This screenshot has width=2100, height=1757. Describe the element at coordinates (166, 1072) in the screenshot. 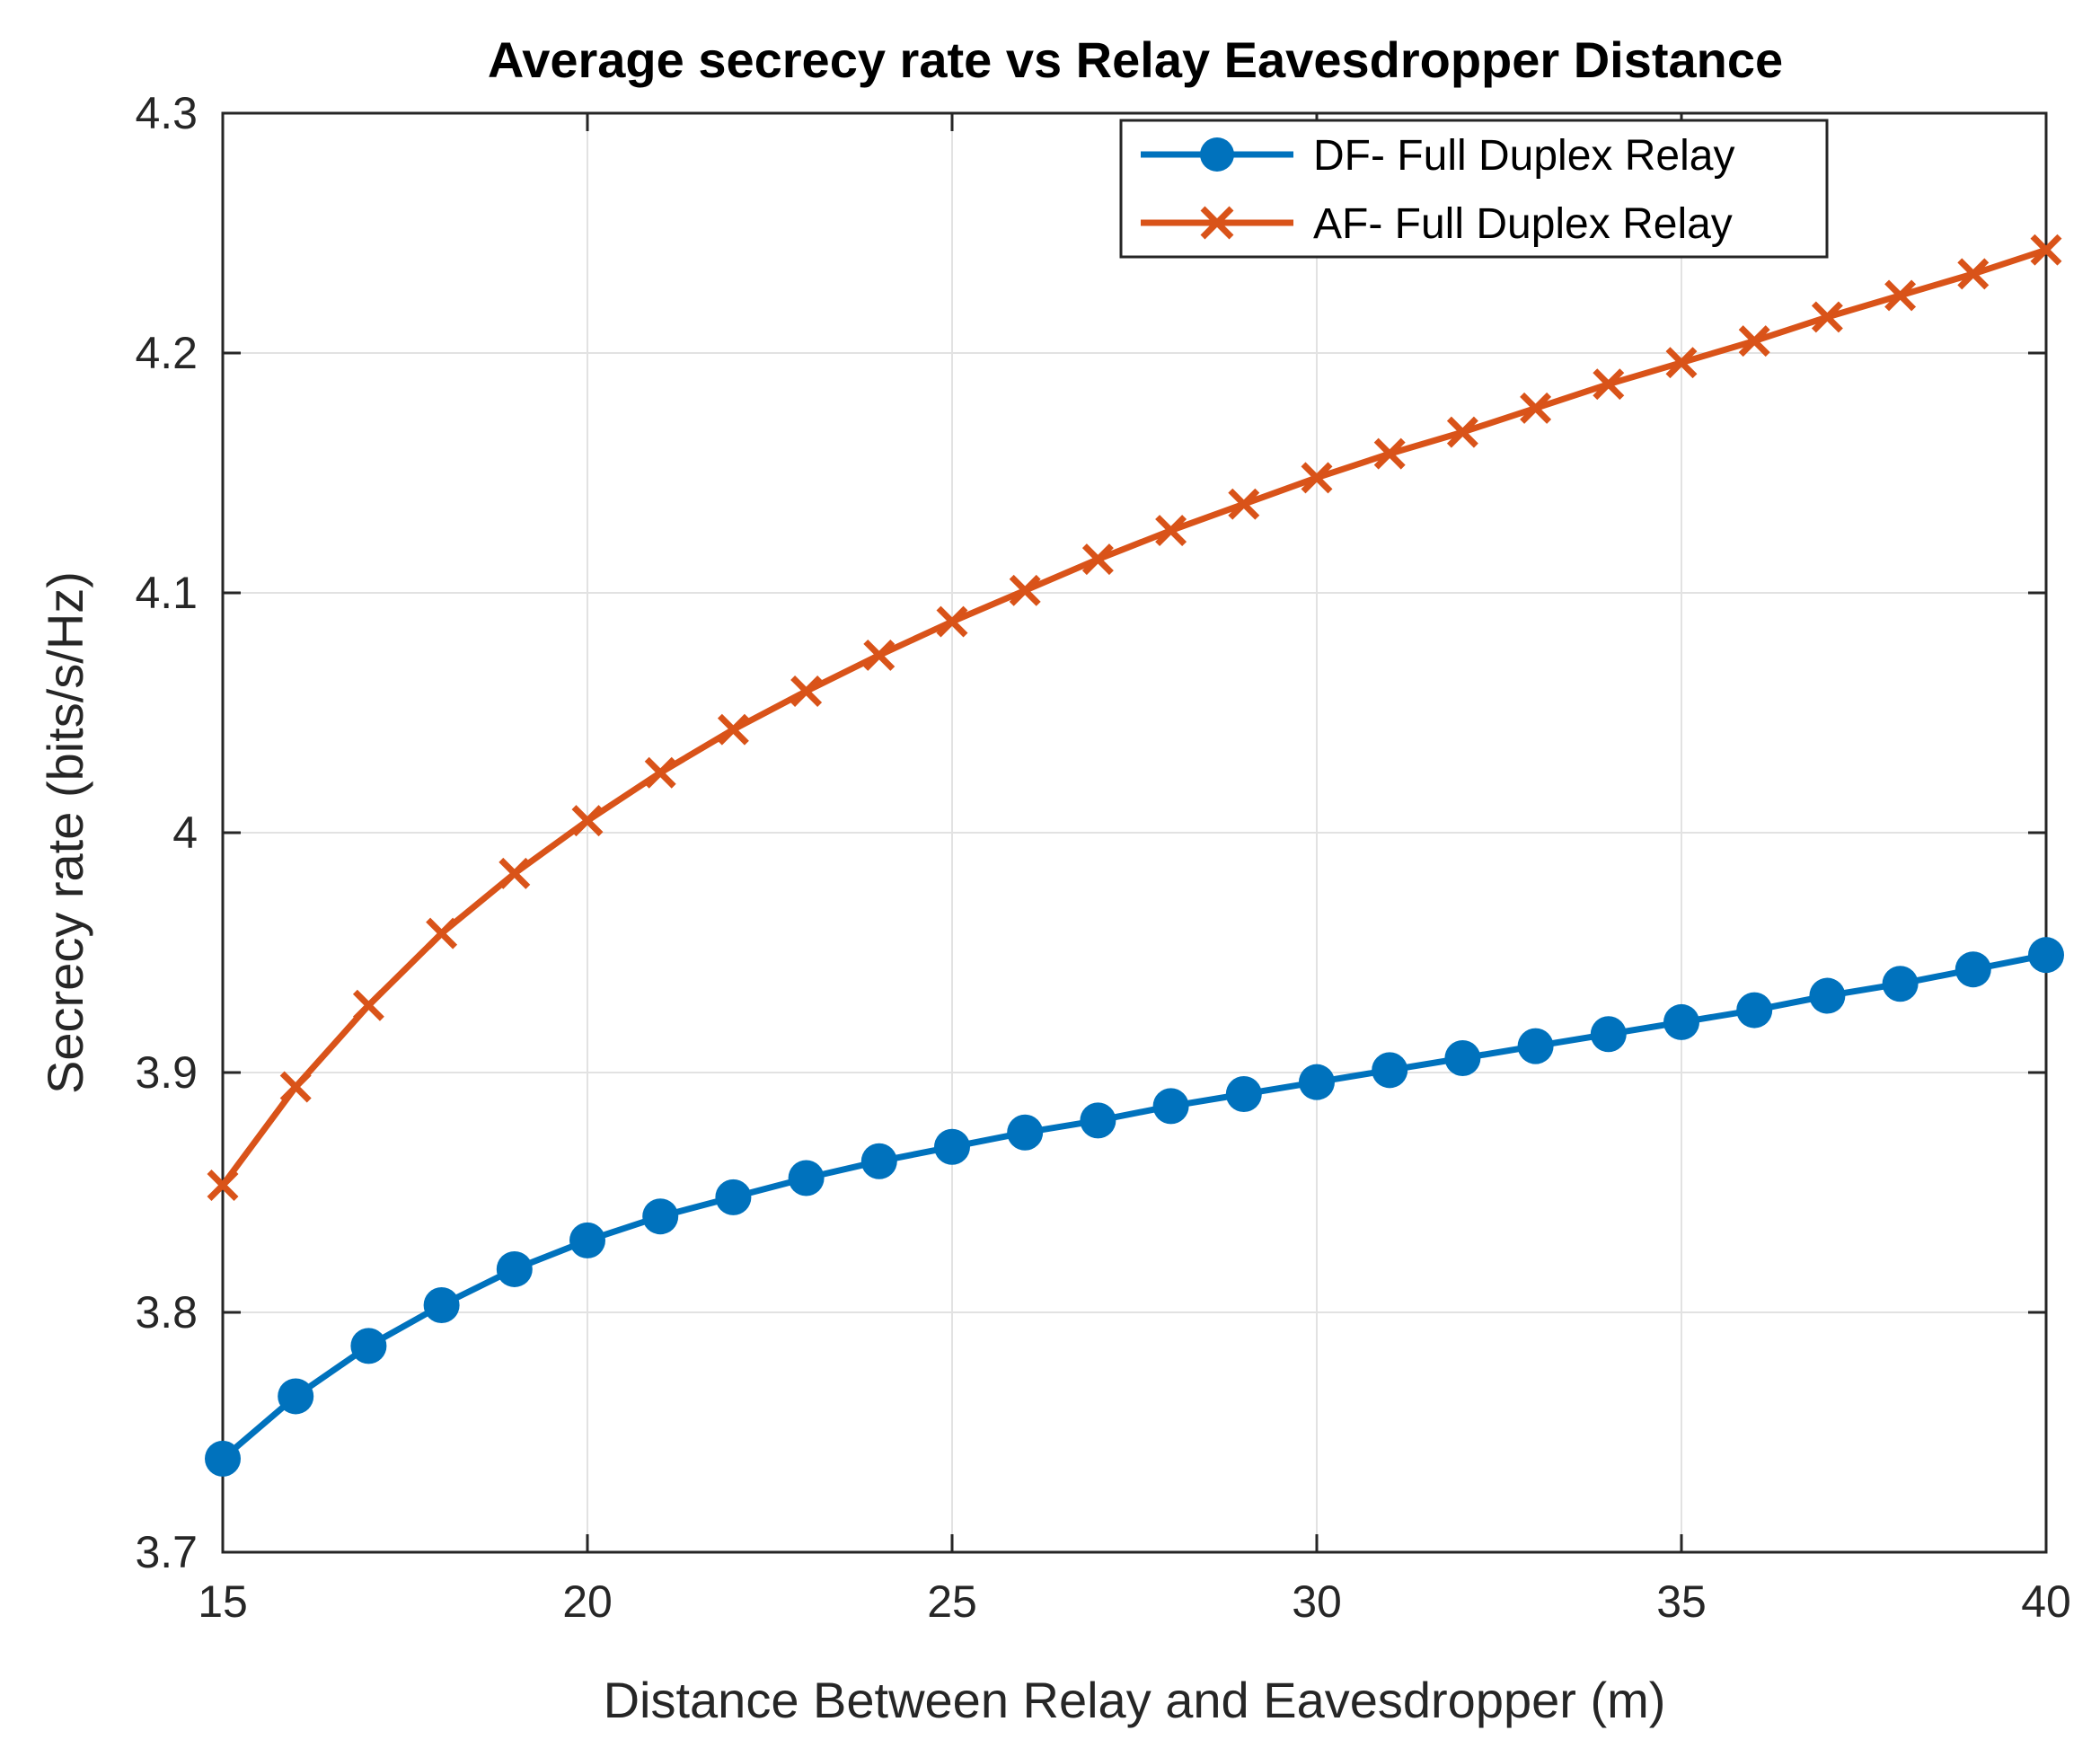

I see `y-tick-label: 3.9` at that location.